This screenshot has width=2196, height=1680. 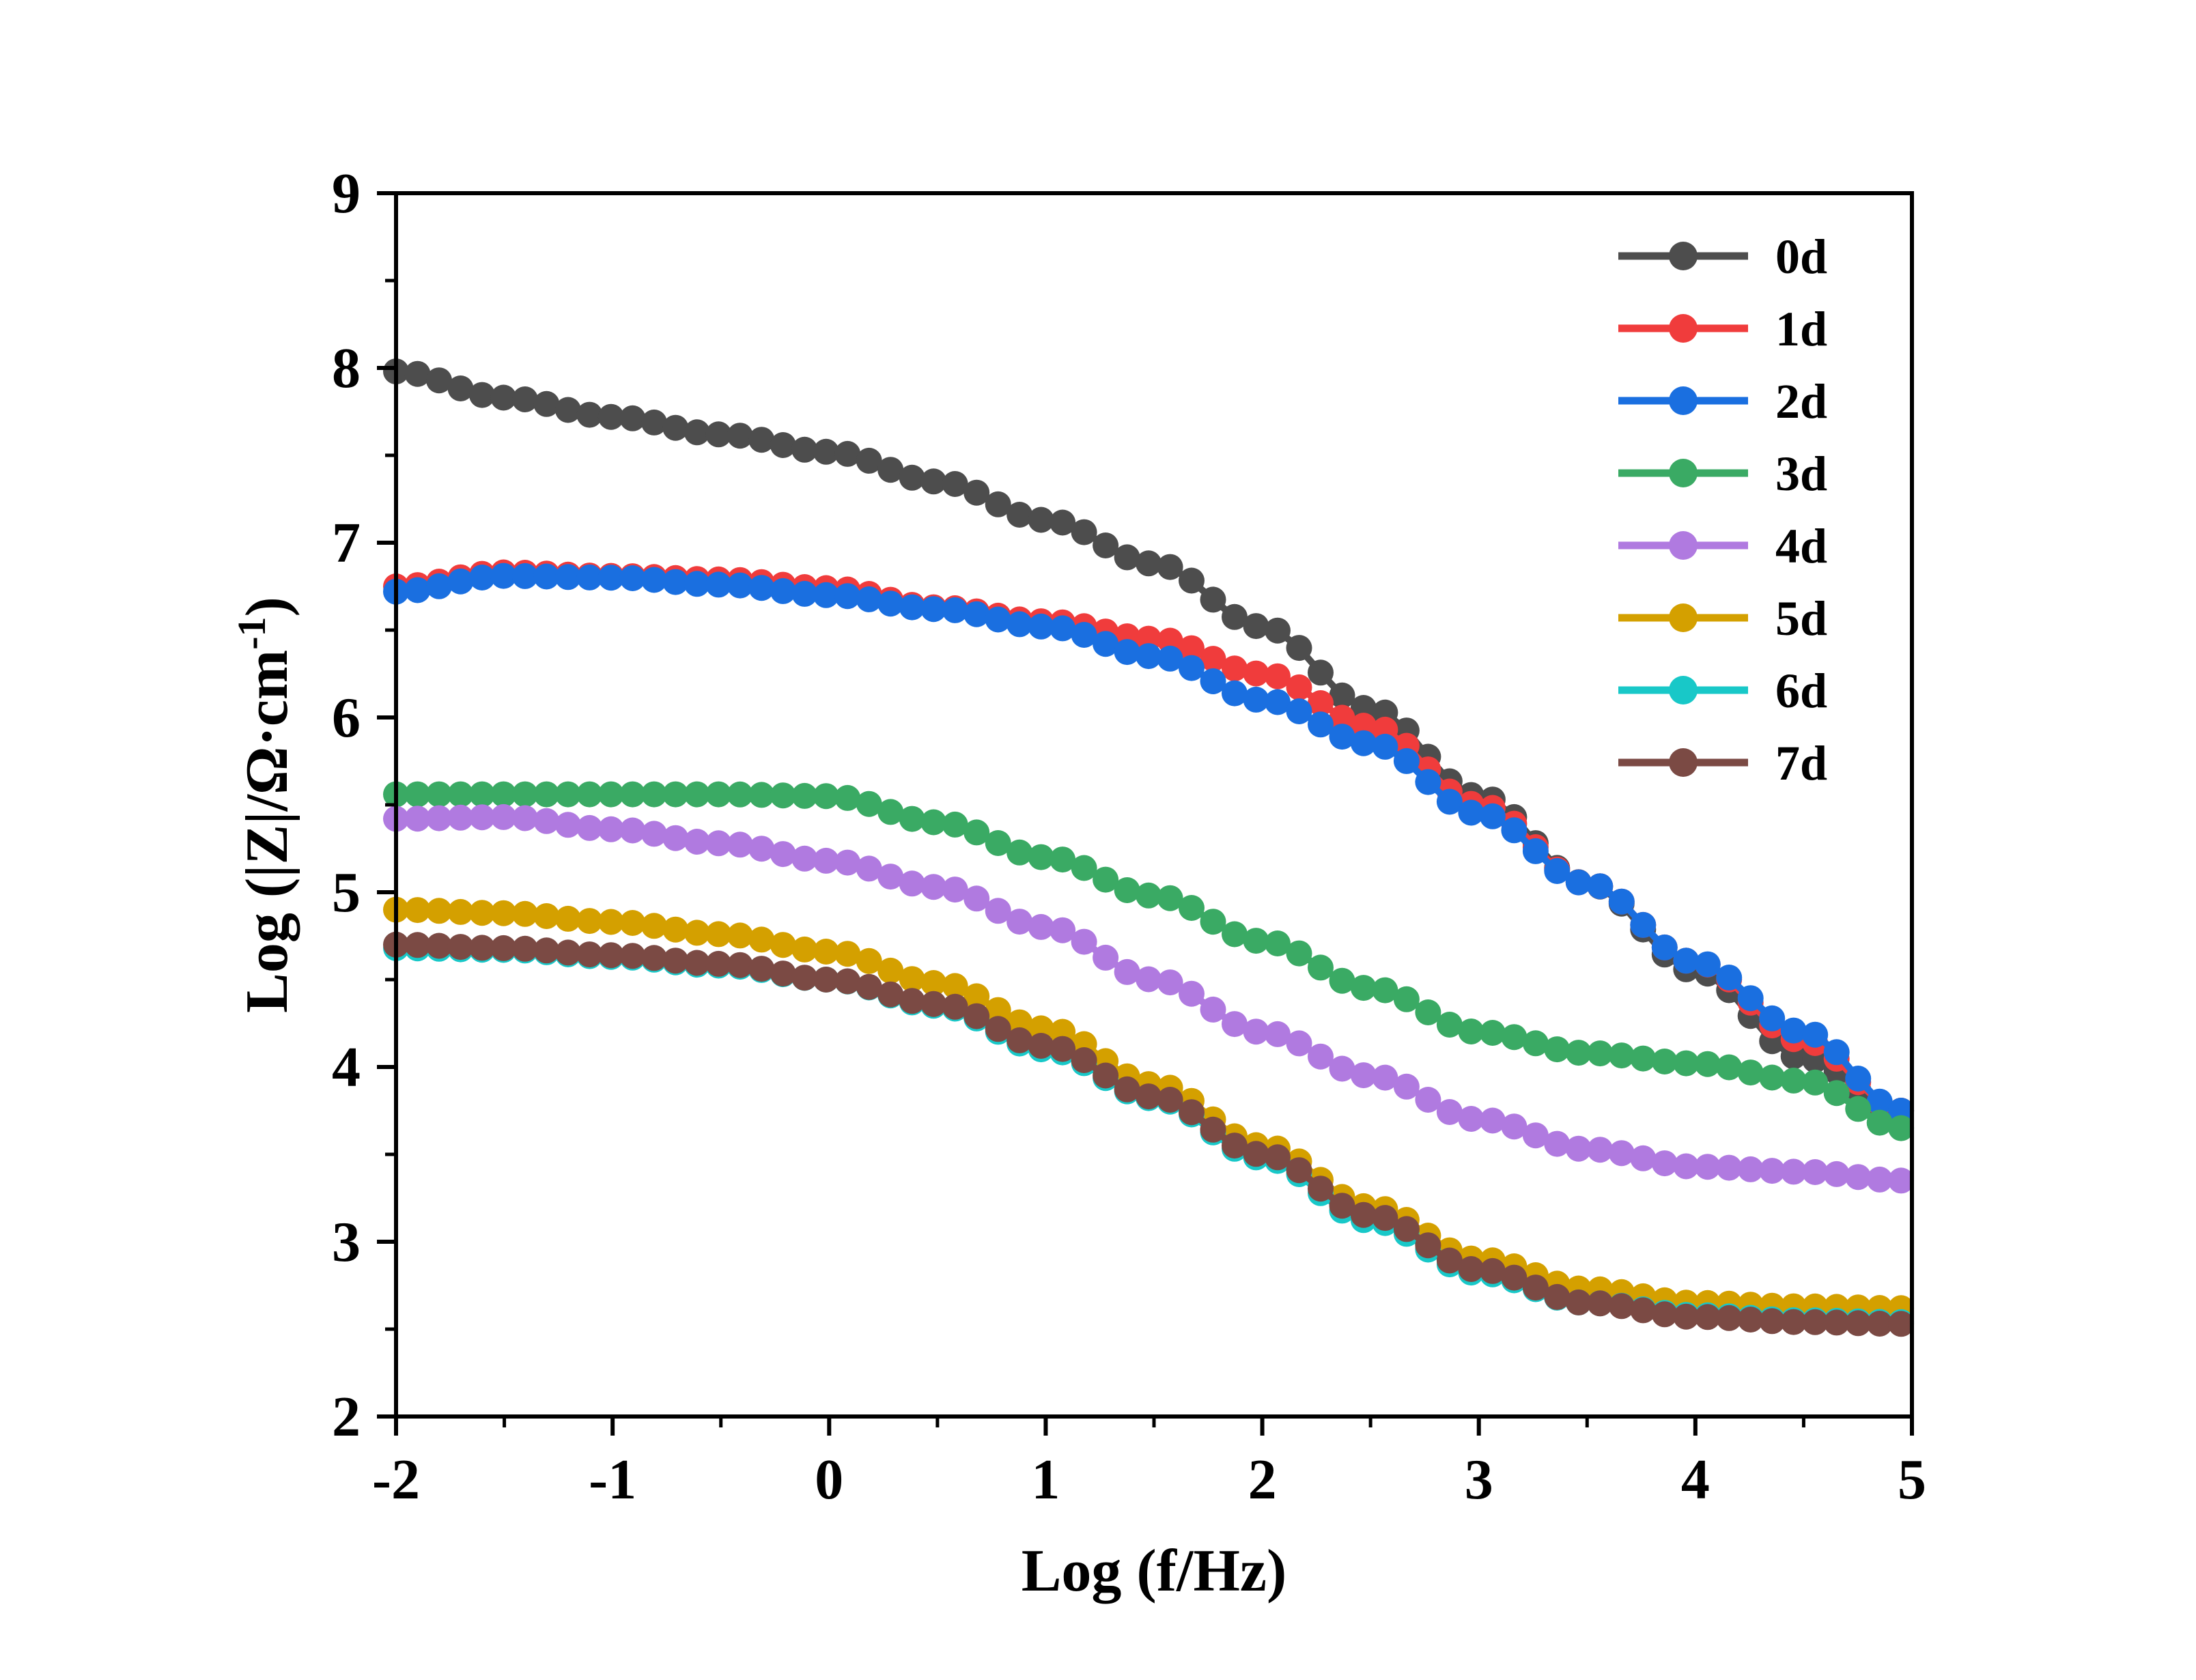 I want to click on legend-label: 7d, so click(x=1801, y=763).